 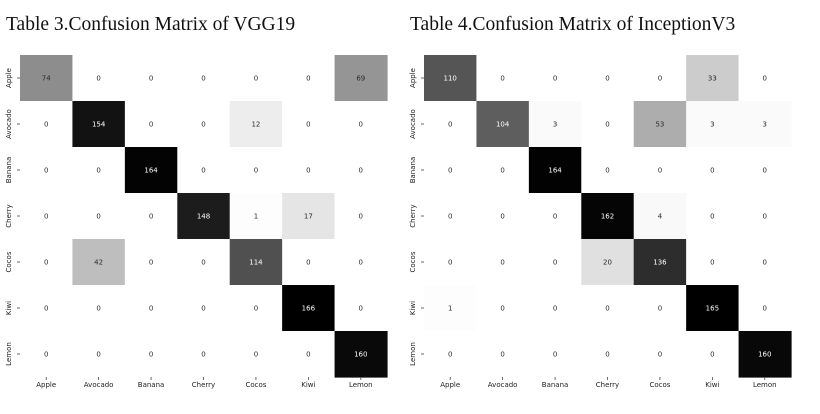 I want to click on cm2-cell-apple-cocos, so click(x=660, y=78).